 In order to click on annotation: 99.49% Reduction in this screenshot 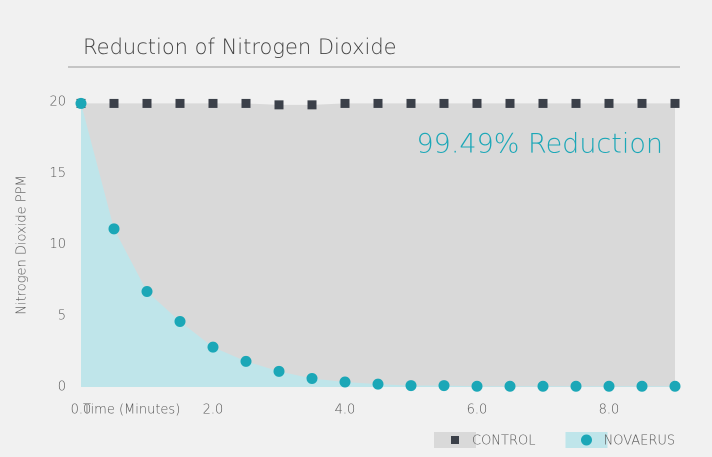, I will do `click(539, 144)`.